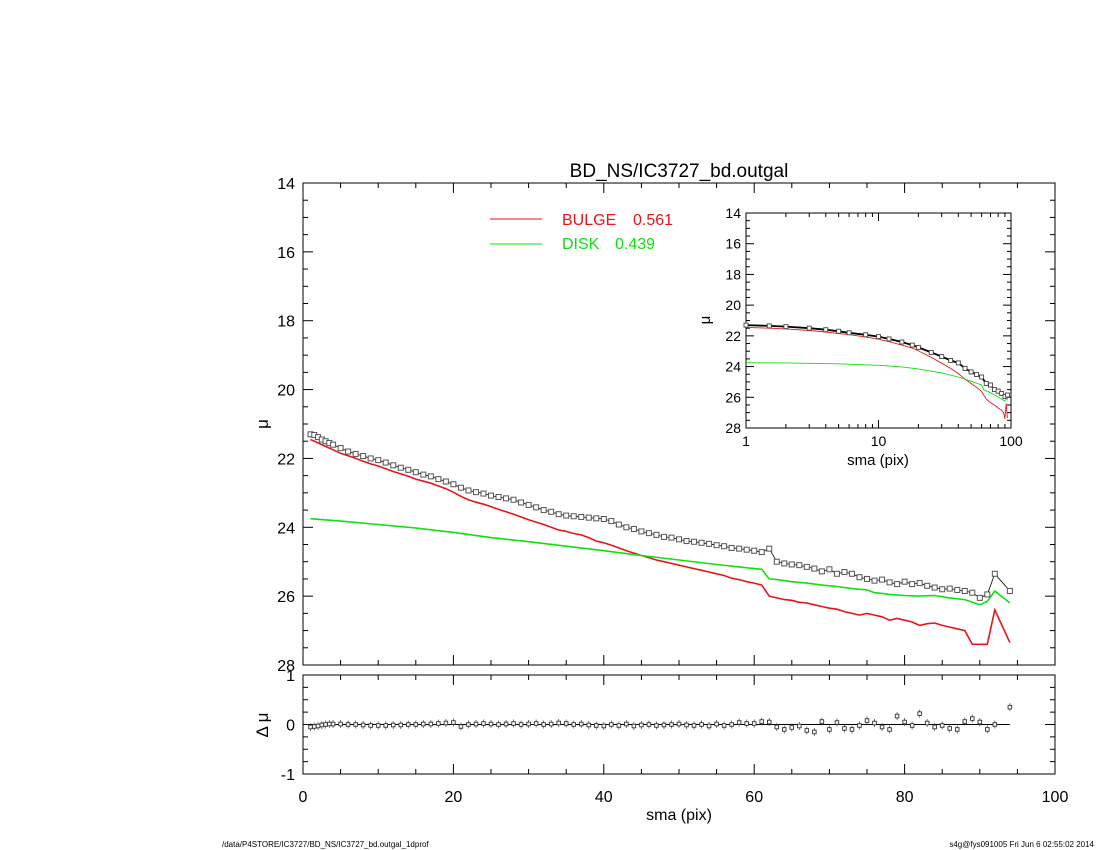 This screenshot has width=1100, height=850. I want to click on inset-x-tick-label: 10, so click(879, 441).